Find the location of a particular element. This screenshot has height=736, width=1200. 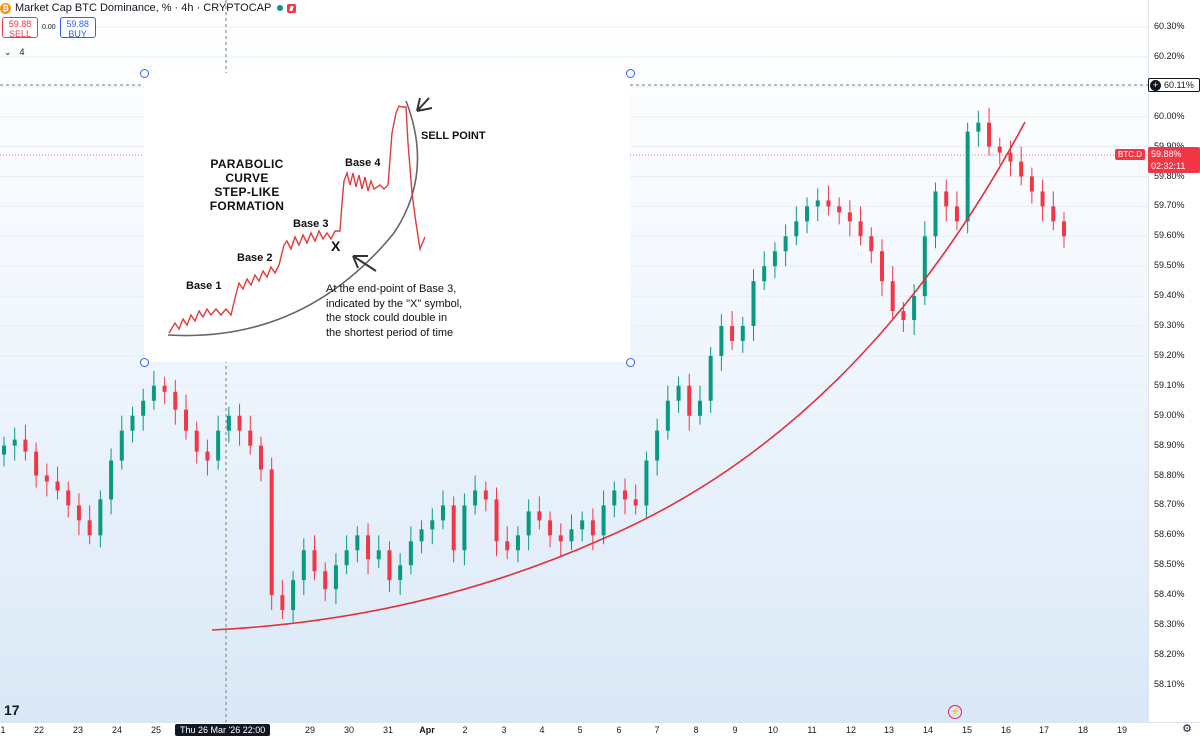

time-tick: 4 is located at coordinates (542, 730).